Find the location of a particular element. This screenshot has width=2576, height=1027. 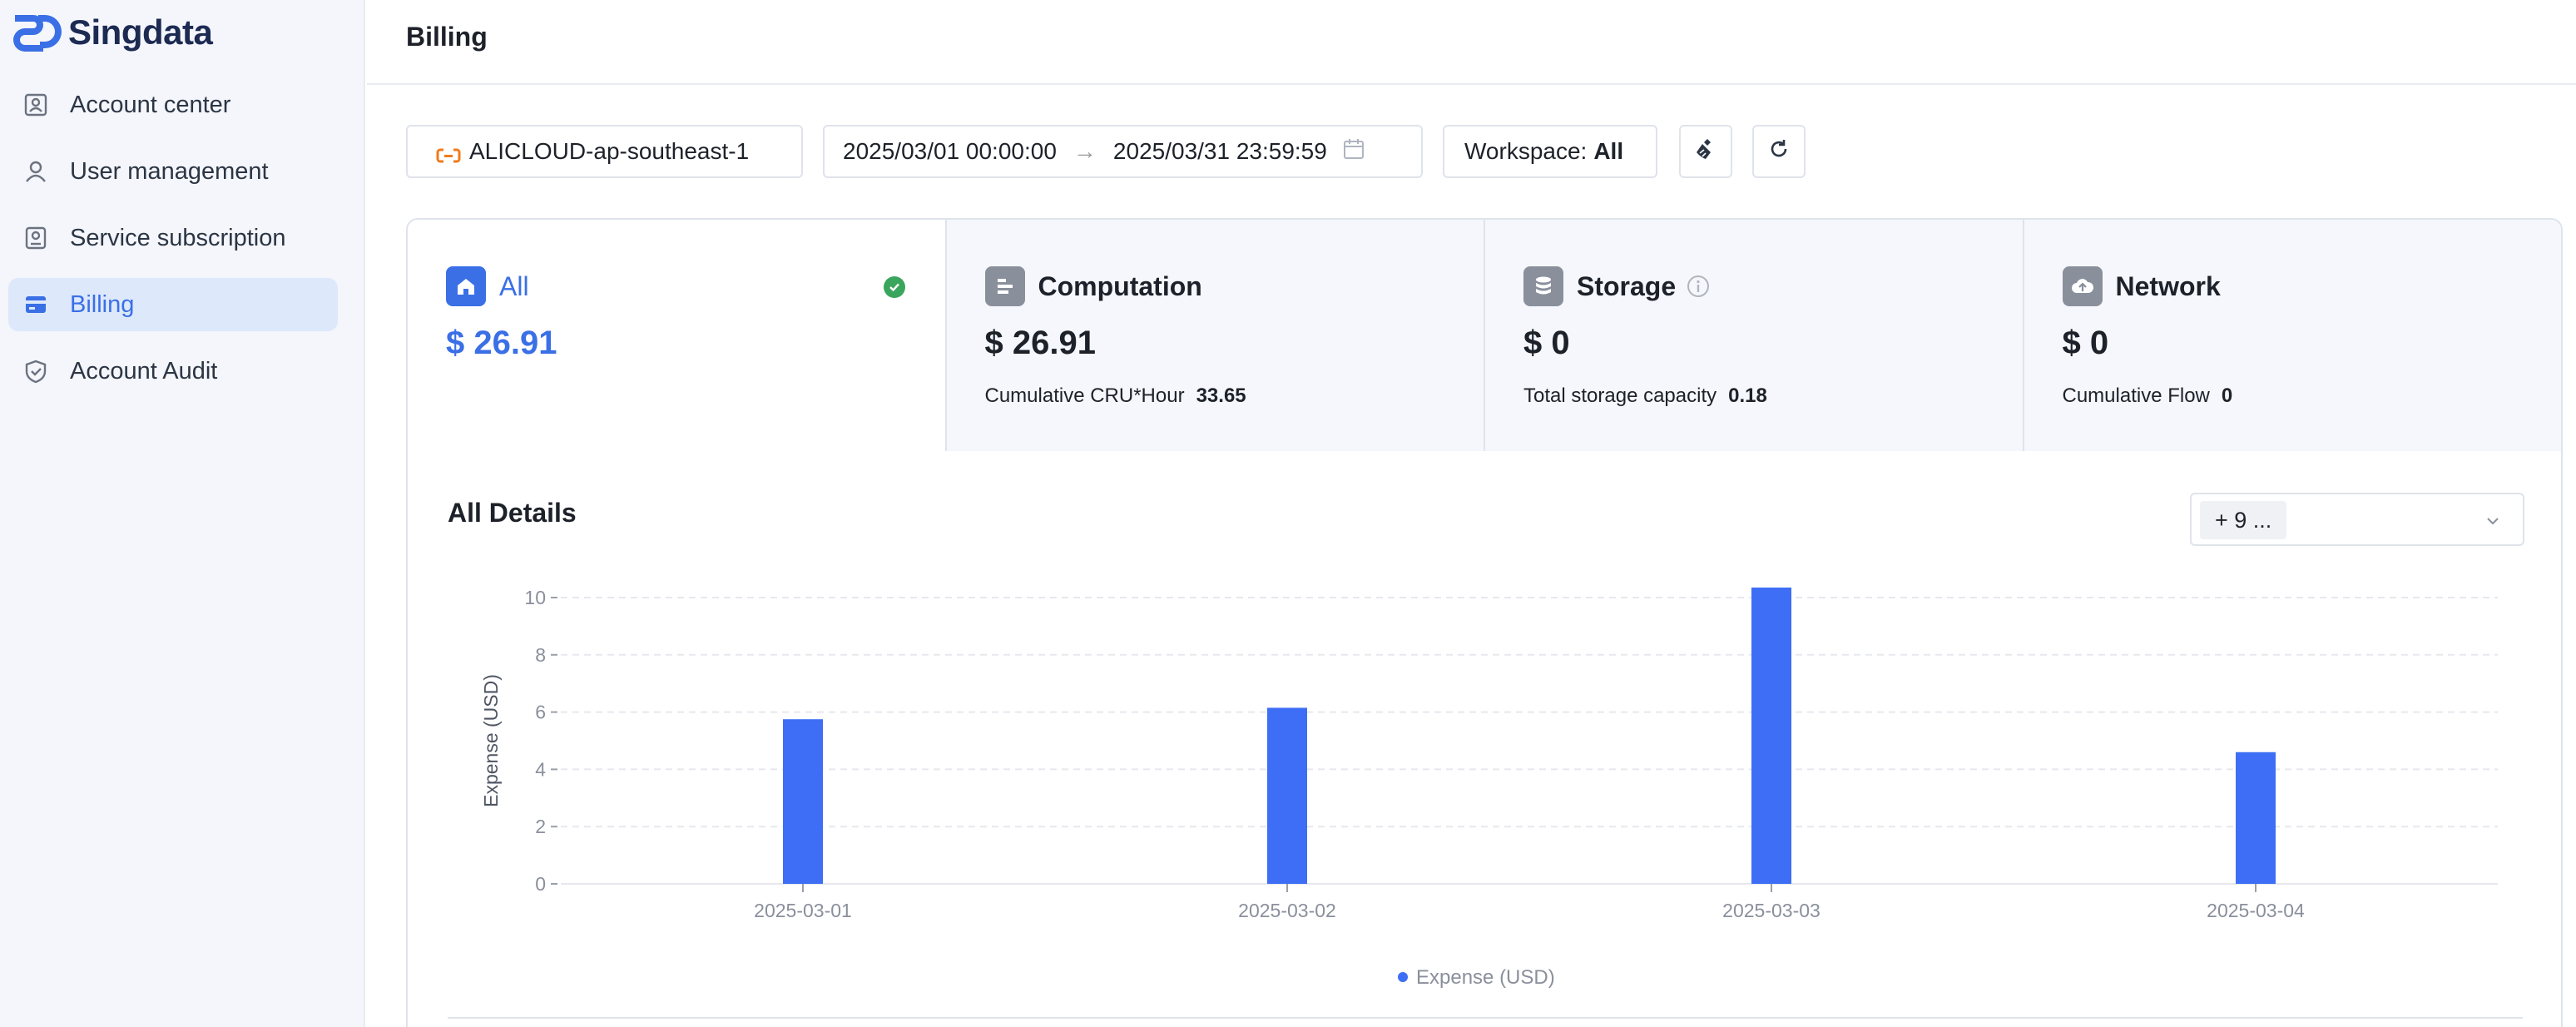

brand-name: Singdata is located at coordinates (140, 32).